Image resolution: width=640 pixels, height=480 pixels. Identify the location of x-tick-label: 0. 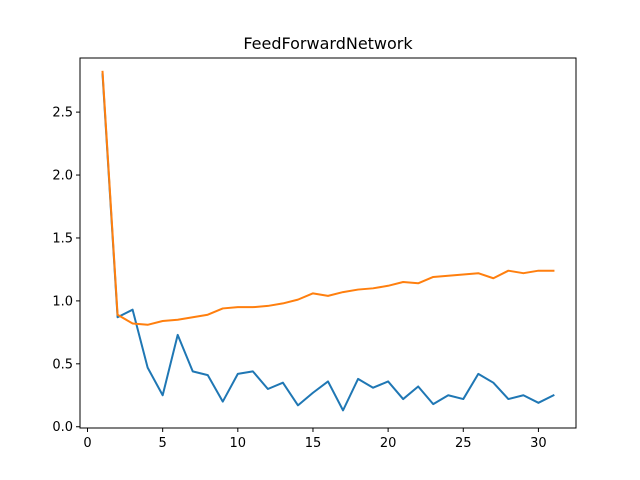
(87, 443).